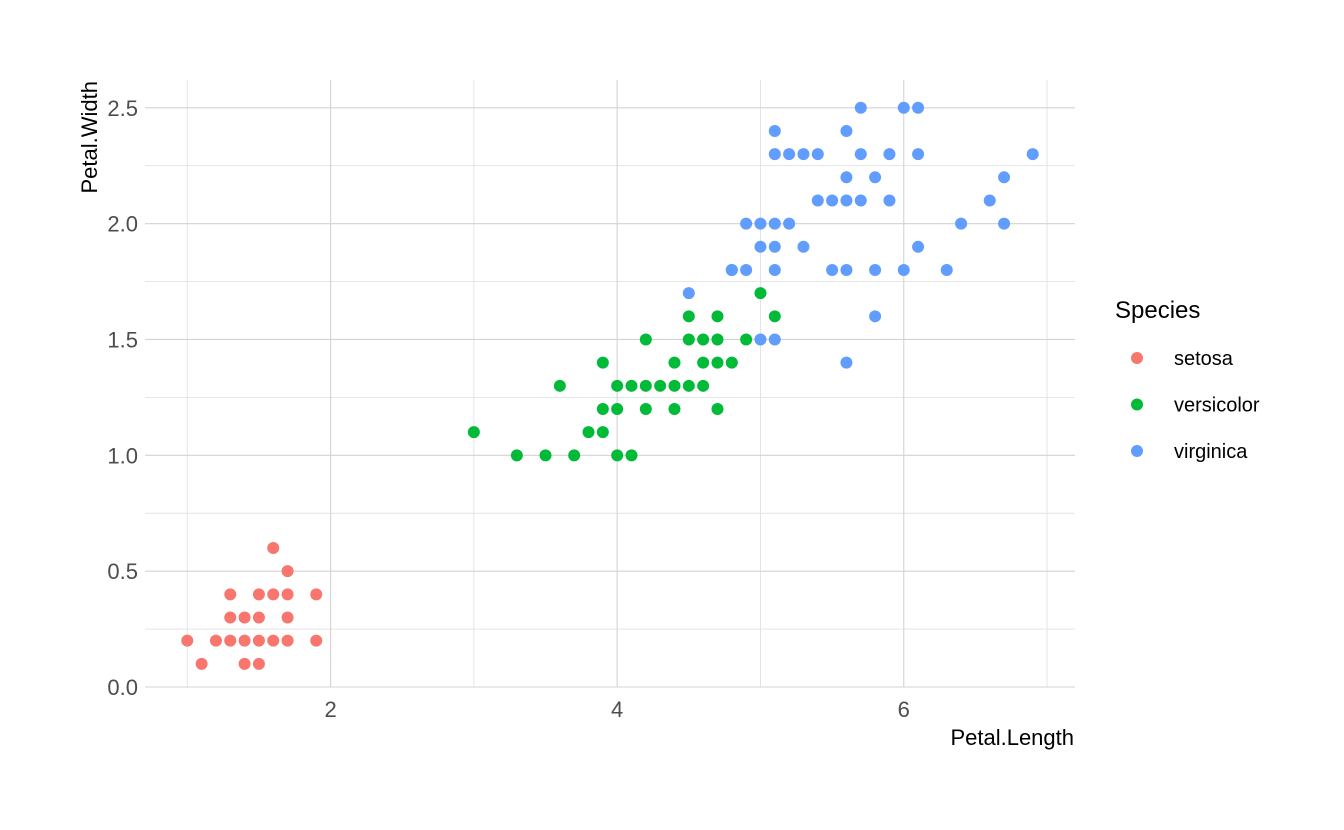  What do you see at coordinates (1137, 358) in the screenshot?
I see `legend-key-setosa` at bounding box center [1137, 358].